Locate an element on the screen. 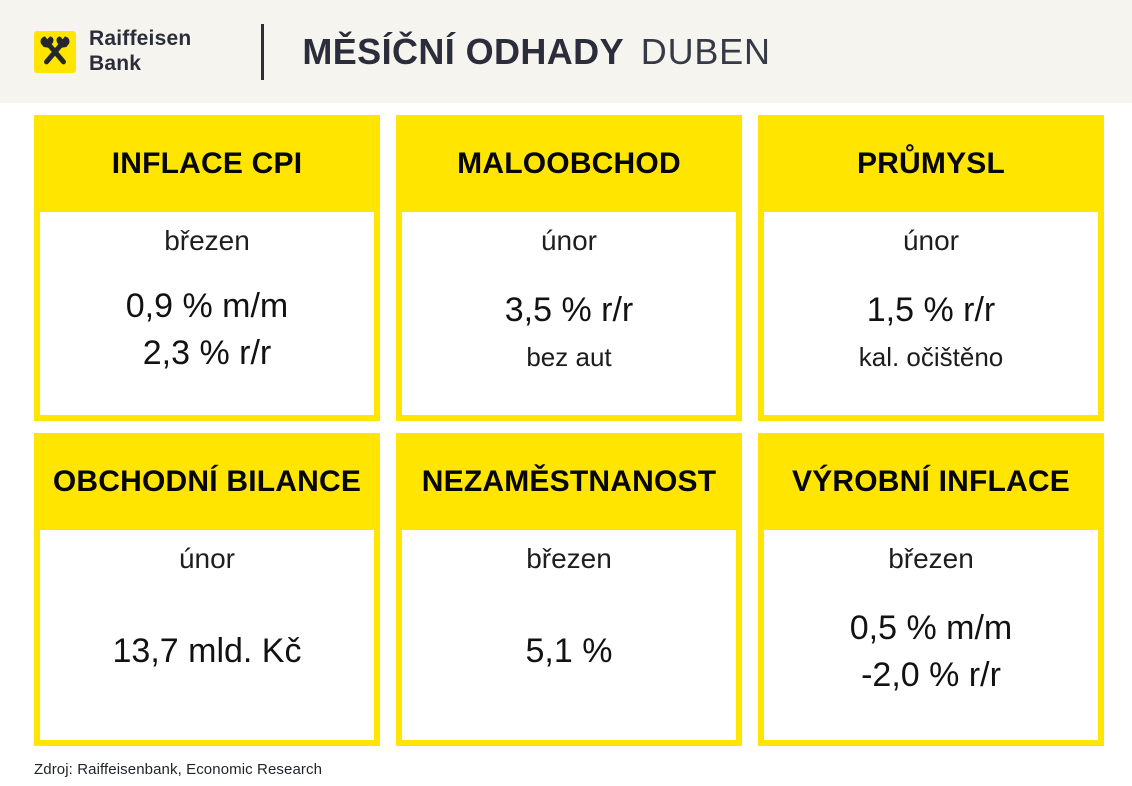 The height and width of the screenshot is (786, 1132). page-title-main: MĚSÍČNÍ ODHADY is located at coordinates (463, 51).